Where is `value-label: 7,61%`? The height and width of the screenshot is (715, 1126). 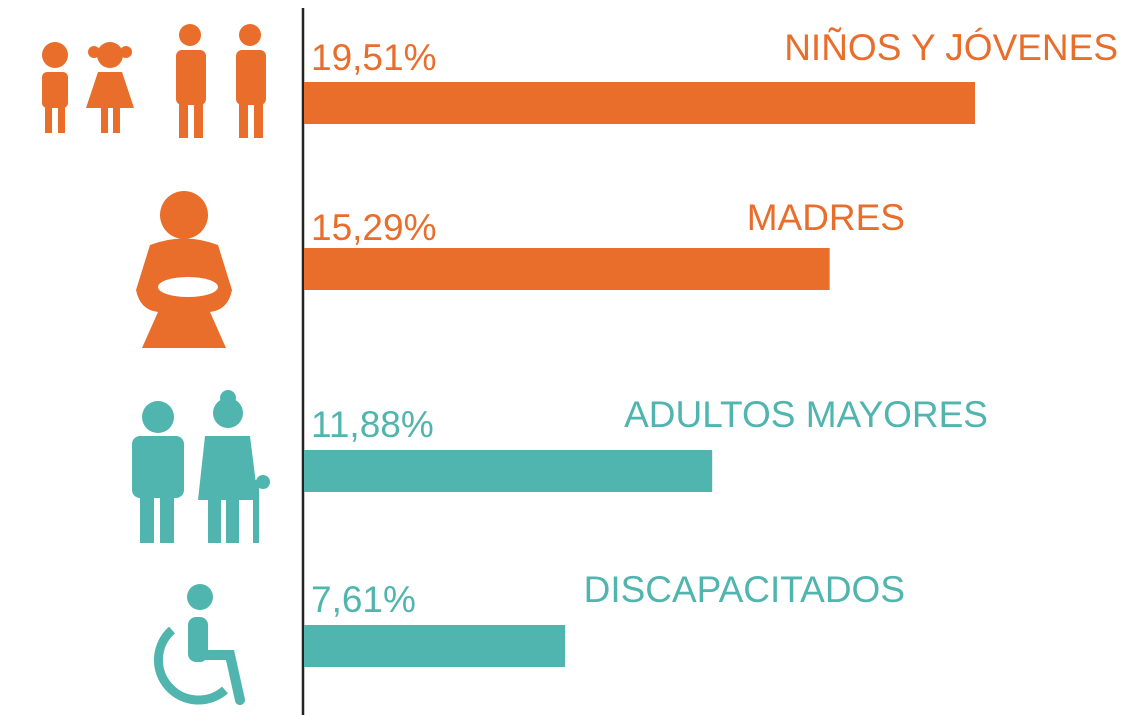
value-label: 7,61% is located at coordinates (363, 599).